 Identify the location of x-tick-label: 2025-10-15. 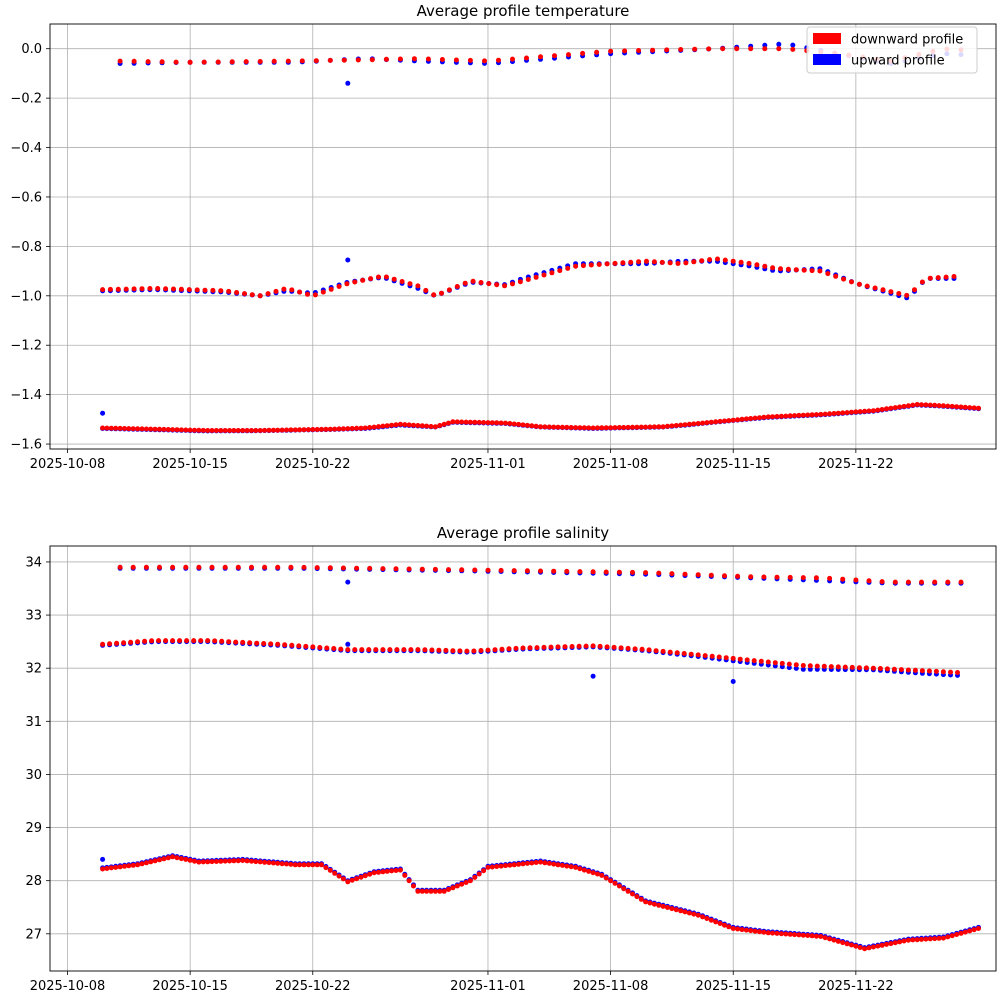
(190, 986).